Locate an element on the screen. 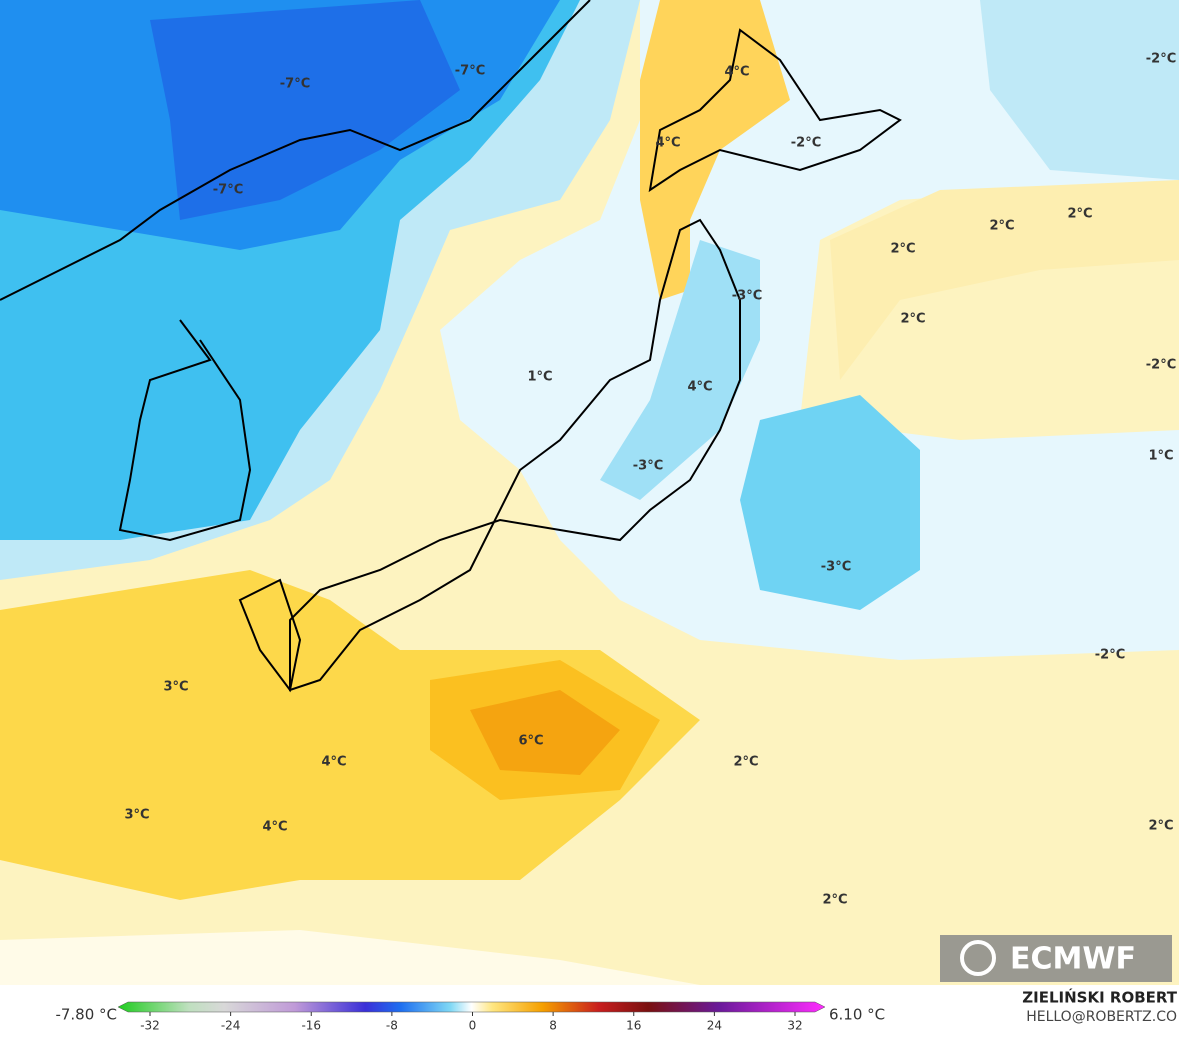  colorbar-tick-label: -24 is located at coordinates (231, 1026).